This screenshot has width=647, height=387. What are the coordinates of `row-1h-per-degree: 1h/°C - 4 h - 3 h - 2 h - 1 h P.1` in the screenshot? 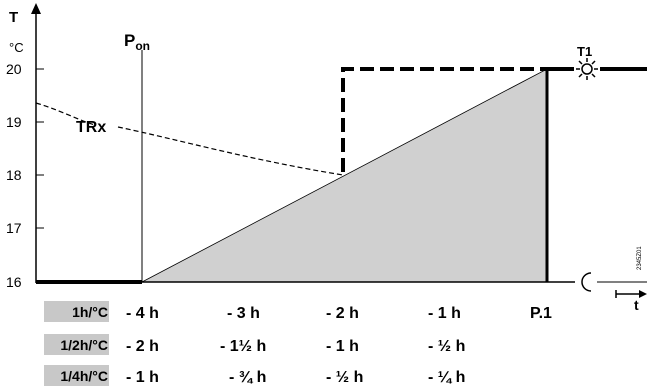 It's located at (298, 311).